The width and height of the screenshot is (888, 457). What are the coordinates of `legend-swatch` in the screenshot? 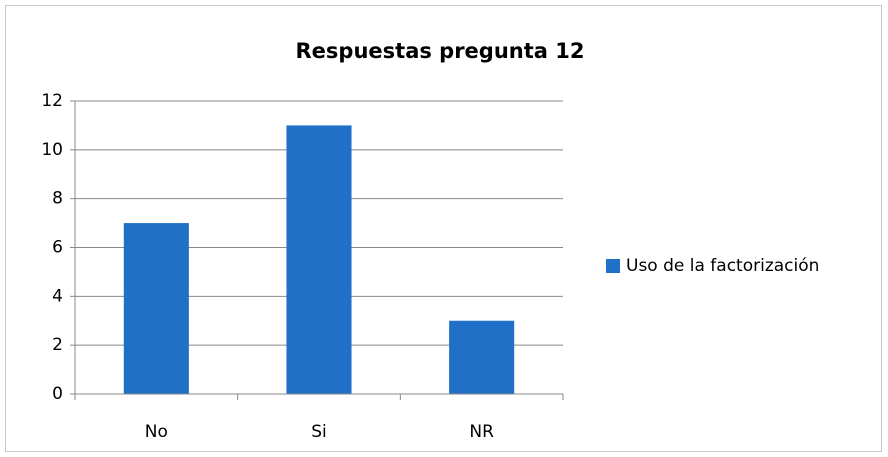 It's located at (613, 266).